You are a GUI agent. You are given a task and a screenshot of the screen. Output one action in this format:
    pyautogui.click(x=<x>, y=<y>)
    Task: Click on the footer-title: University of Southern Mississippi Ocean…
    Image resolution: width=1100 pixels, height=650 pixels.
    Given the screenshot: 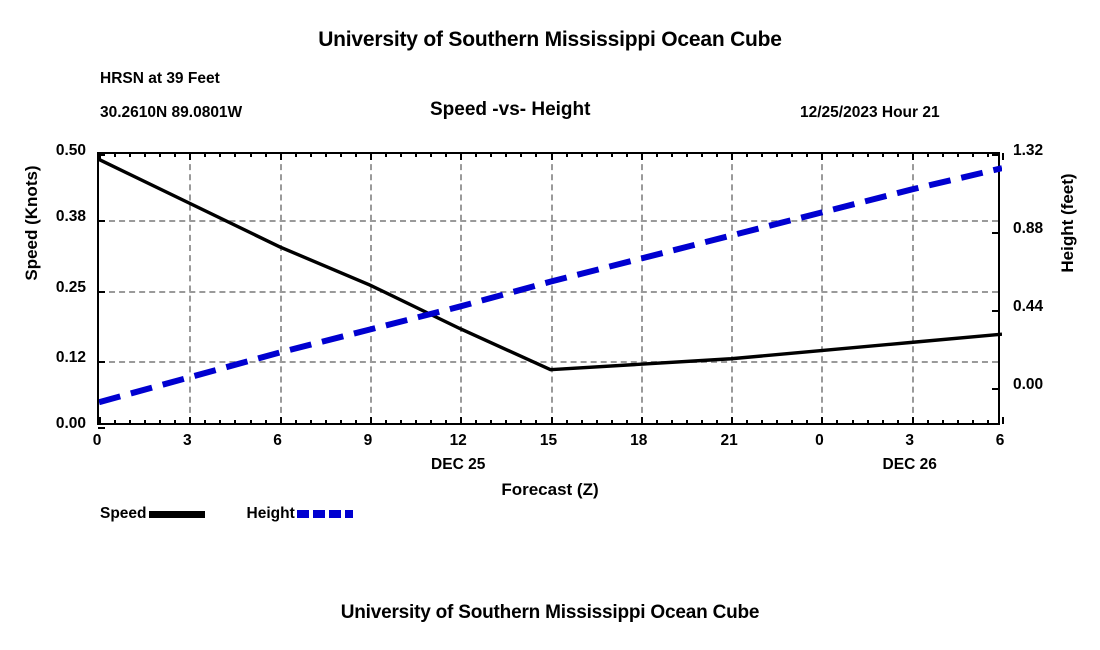 What is the action you would take?
    pyautogui.click(x=550, y=612)
    